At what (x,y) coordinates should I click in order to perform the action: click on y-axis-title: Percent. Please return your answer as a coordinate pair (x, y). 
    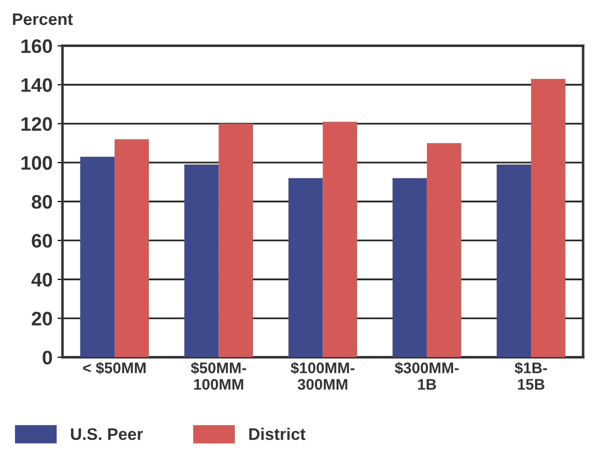
    Looking at the image, I should click on (43, 19).